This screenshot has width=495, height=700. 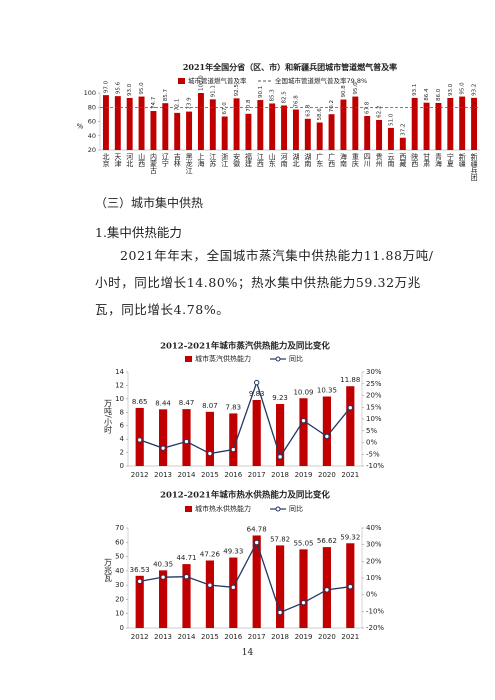 I want to click on x-tick-label: 2013, so click(x=163, y=637).